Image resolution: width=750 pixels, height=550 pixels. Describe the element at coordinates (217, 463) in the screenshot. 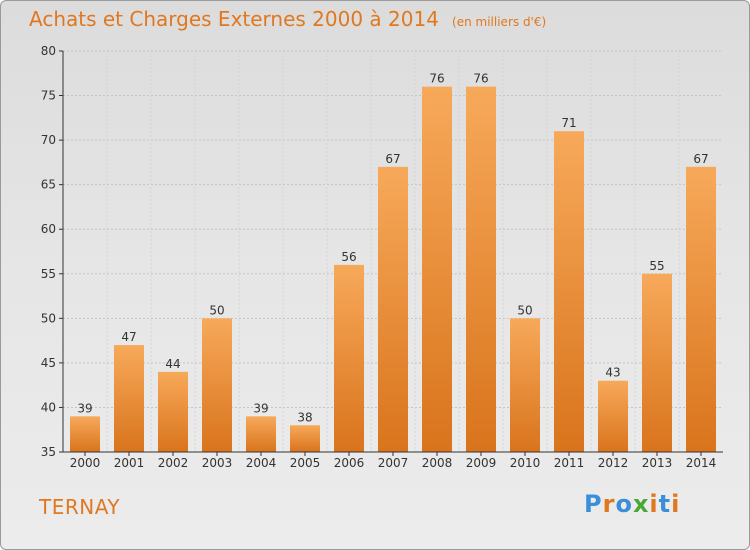

I see `x-tick-label: 2003` at that location.